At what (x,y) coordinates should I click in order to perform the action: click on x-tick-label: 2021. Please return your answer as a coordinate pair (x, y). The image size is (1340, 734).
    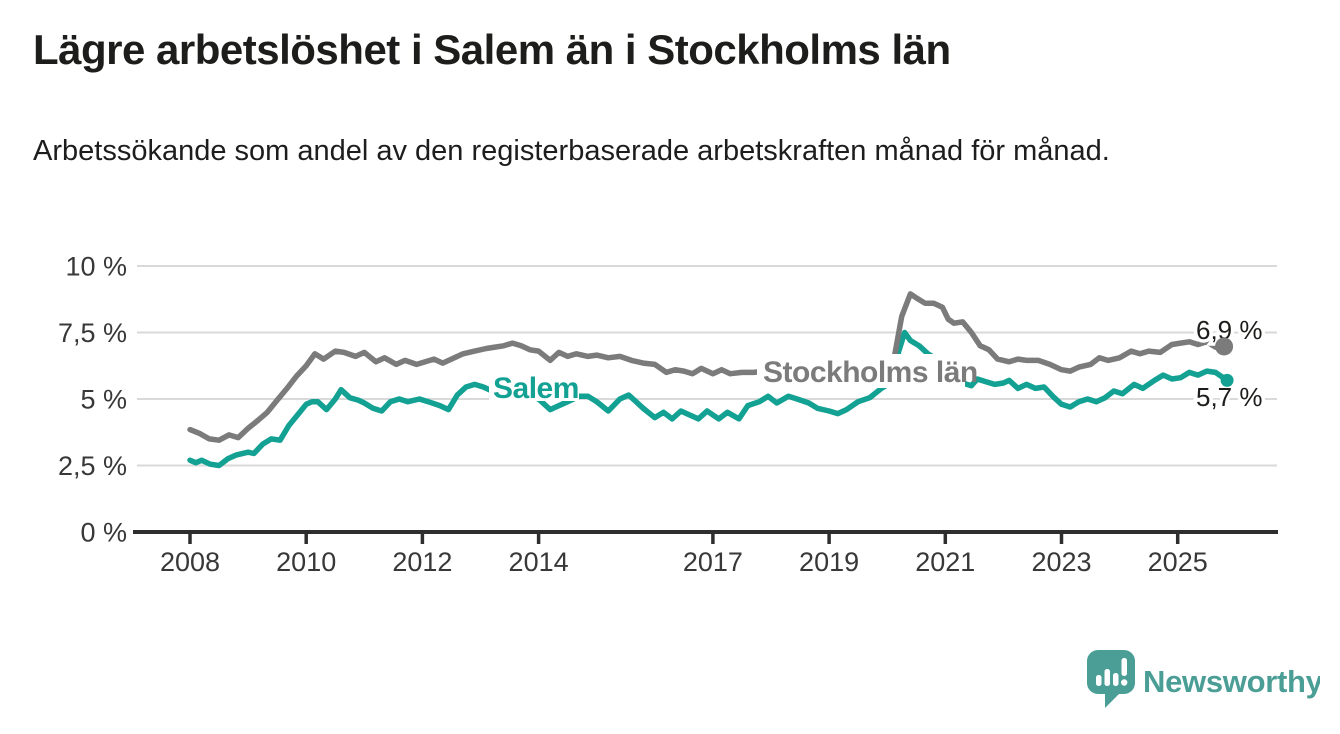
    Looking at the image, I should click on (945, 562).